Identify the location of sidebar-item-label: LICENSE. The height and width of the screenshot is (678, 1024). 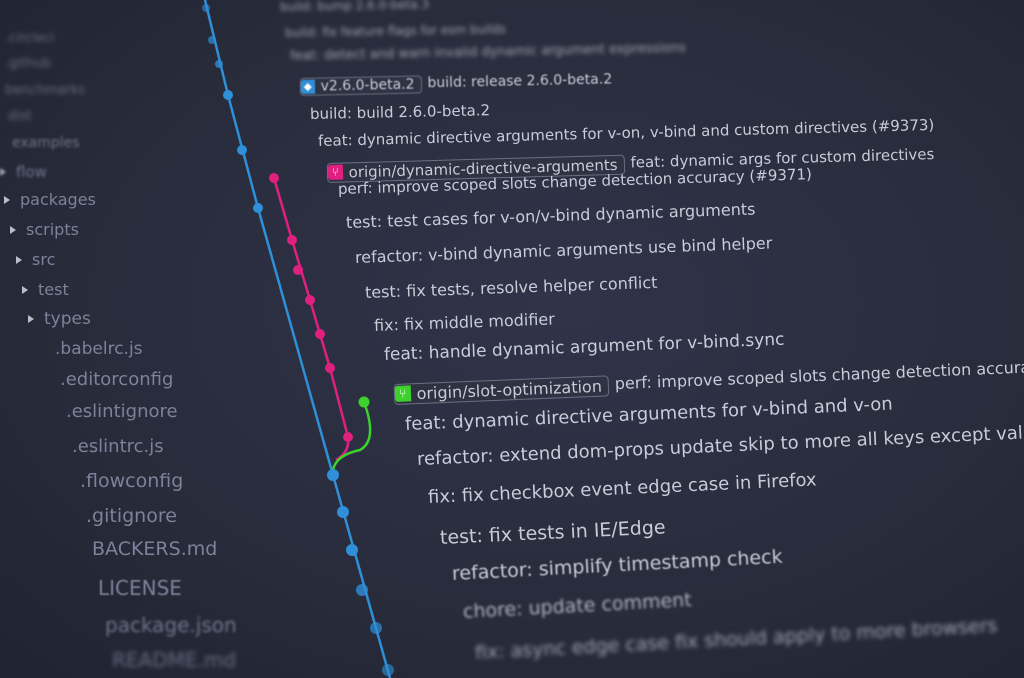
(140, 588).